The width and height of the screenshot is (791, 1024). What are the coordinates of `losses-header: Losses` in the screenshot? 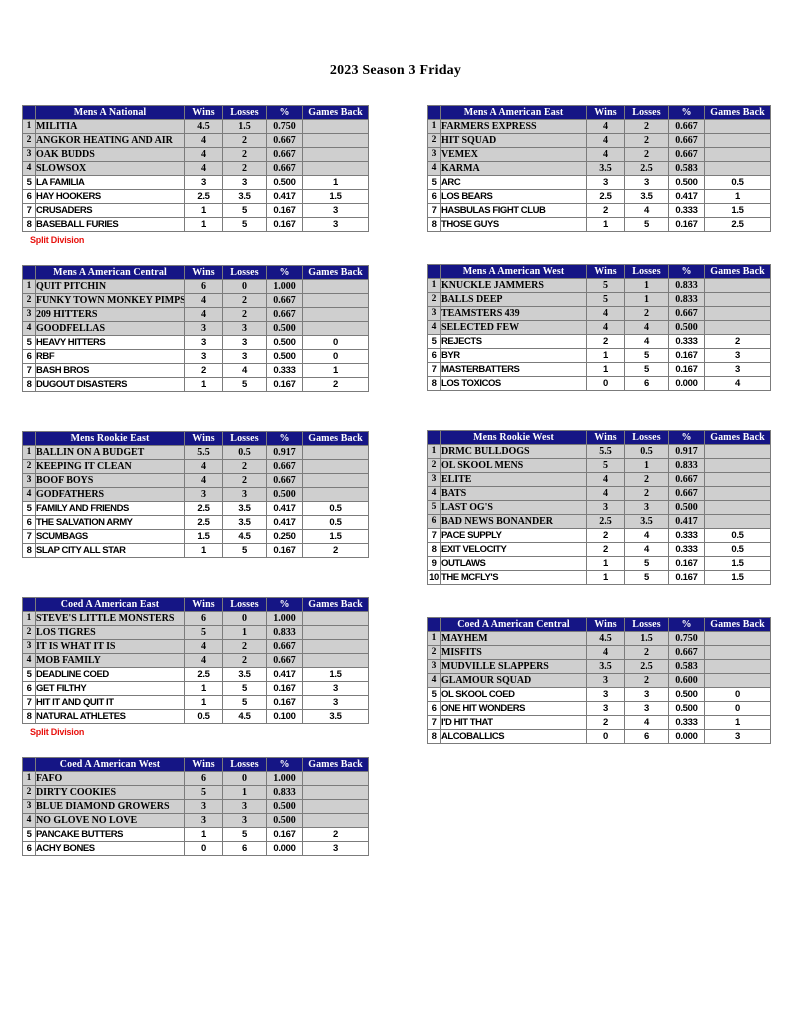 It's located at (646, 271).